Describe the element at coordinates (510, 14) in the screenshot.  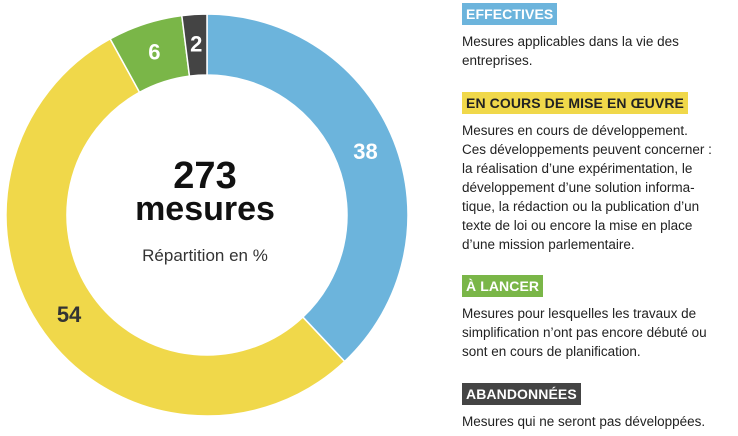
I see `legend-tag-effectives: EFFECTIVES` at that location.